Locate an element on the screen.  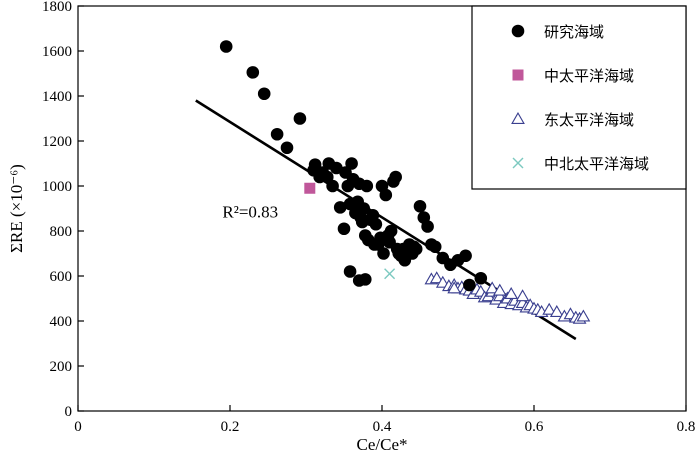
x-axis-title: Ce/Ce* is located at coordinates (382, 444).